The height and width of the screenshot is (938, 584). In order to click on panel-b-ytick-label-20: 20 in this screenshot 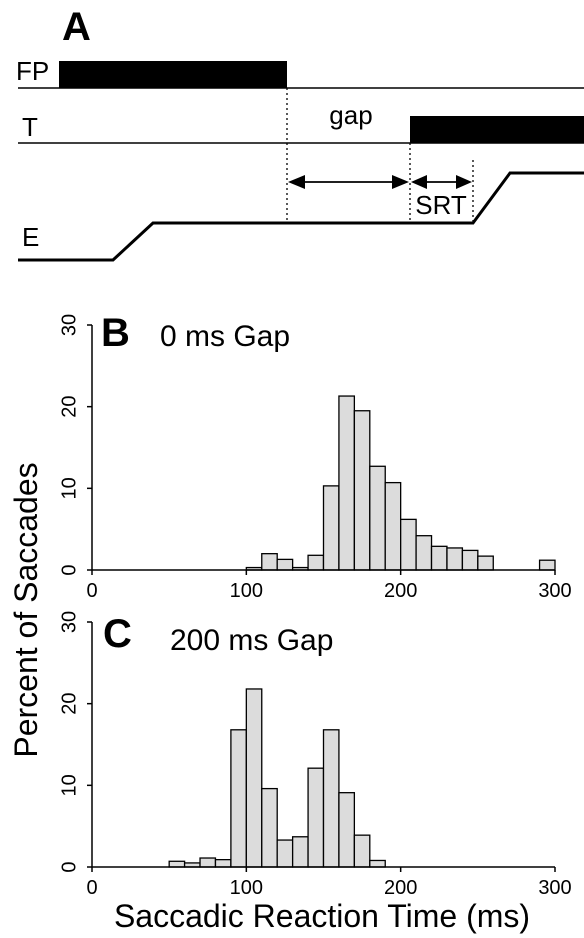, I will do `click(69, 407)`.